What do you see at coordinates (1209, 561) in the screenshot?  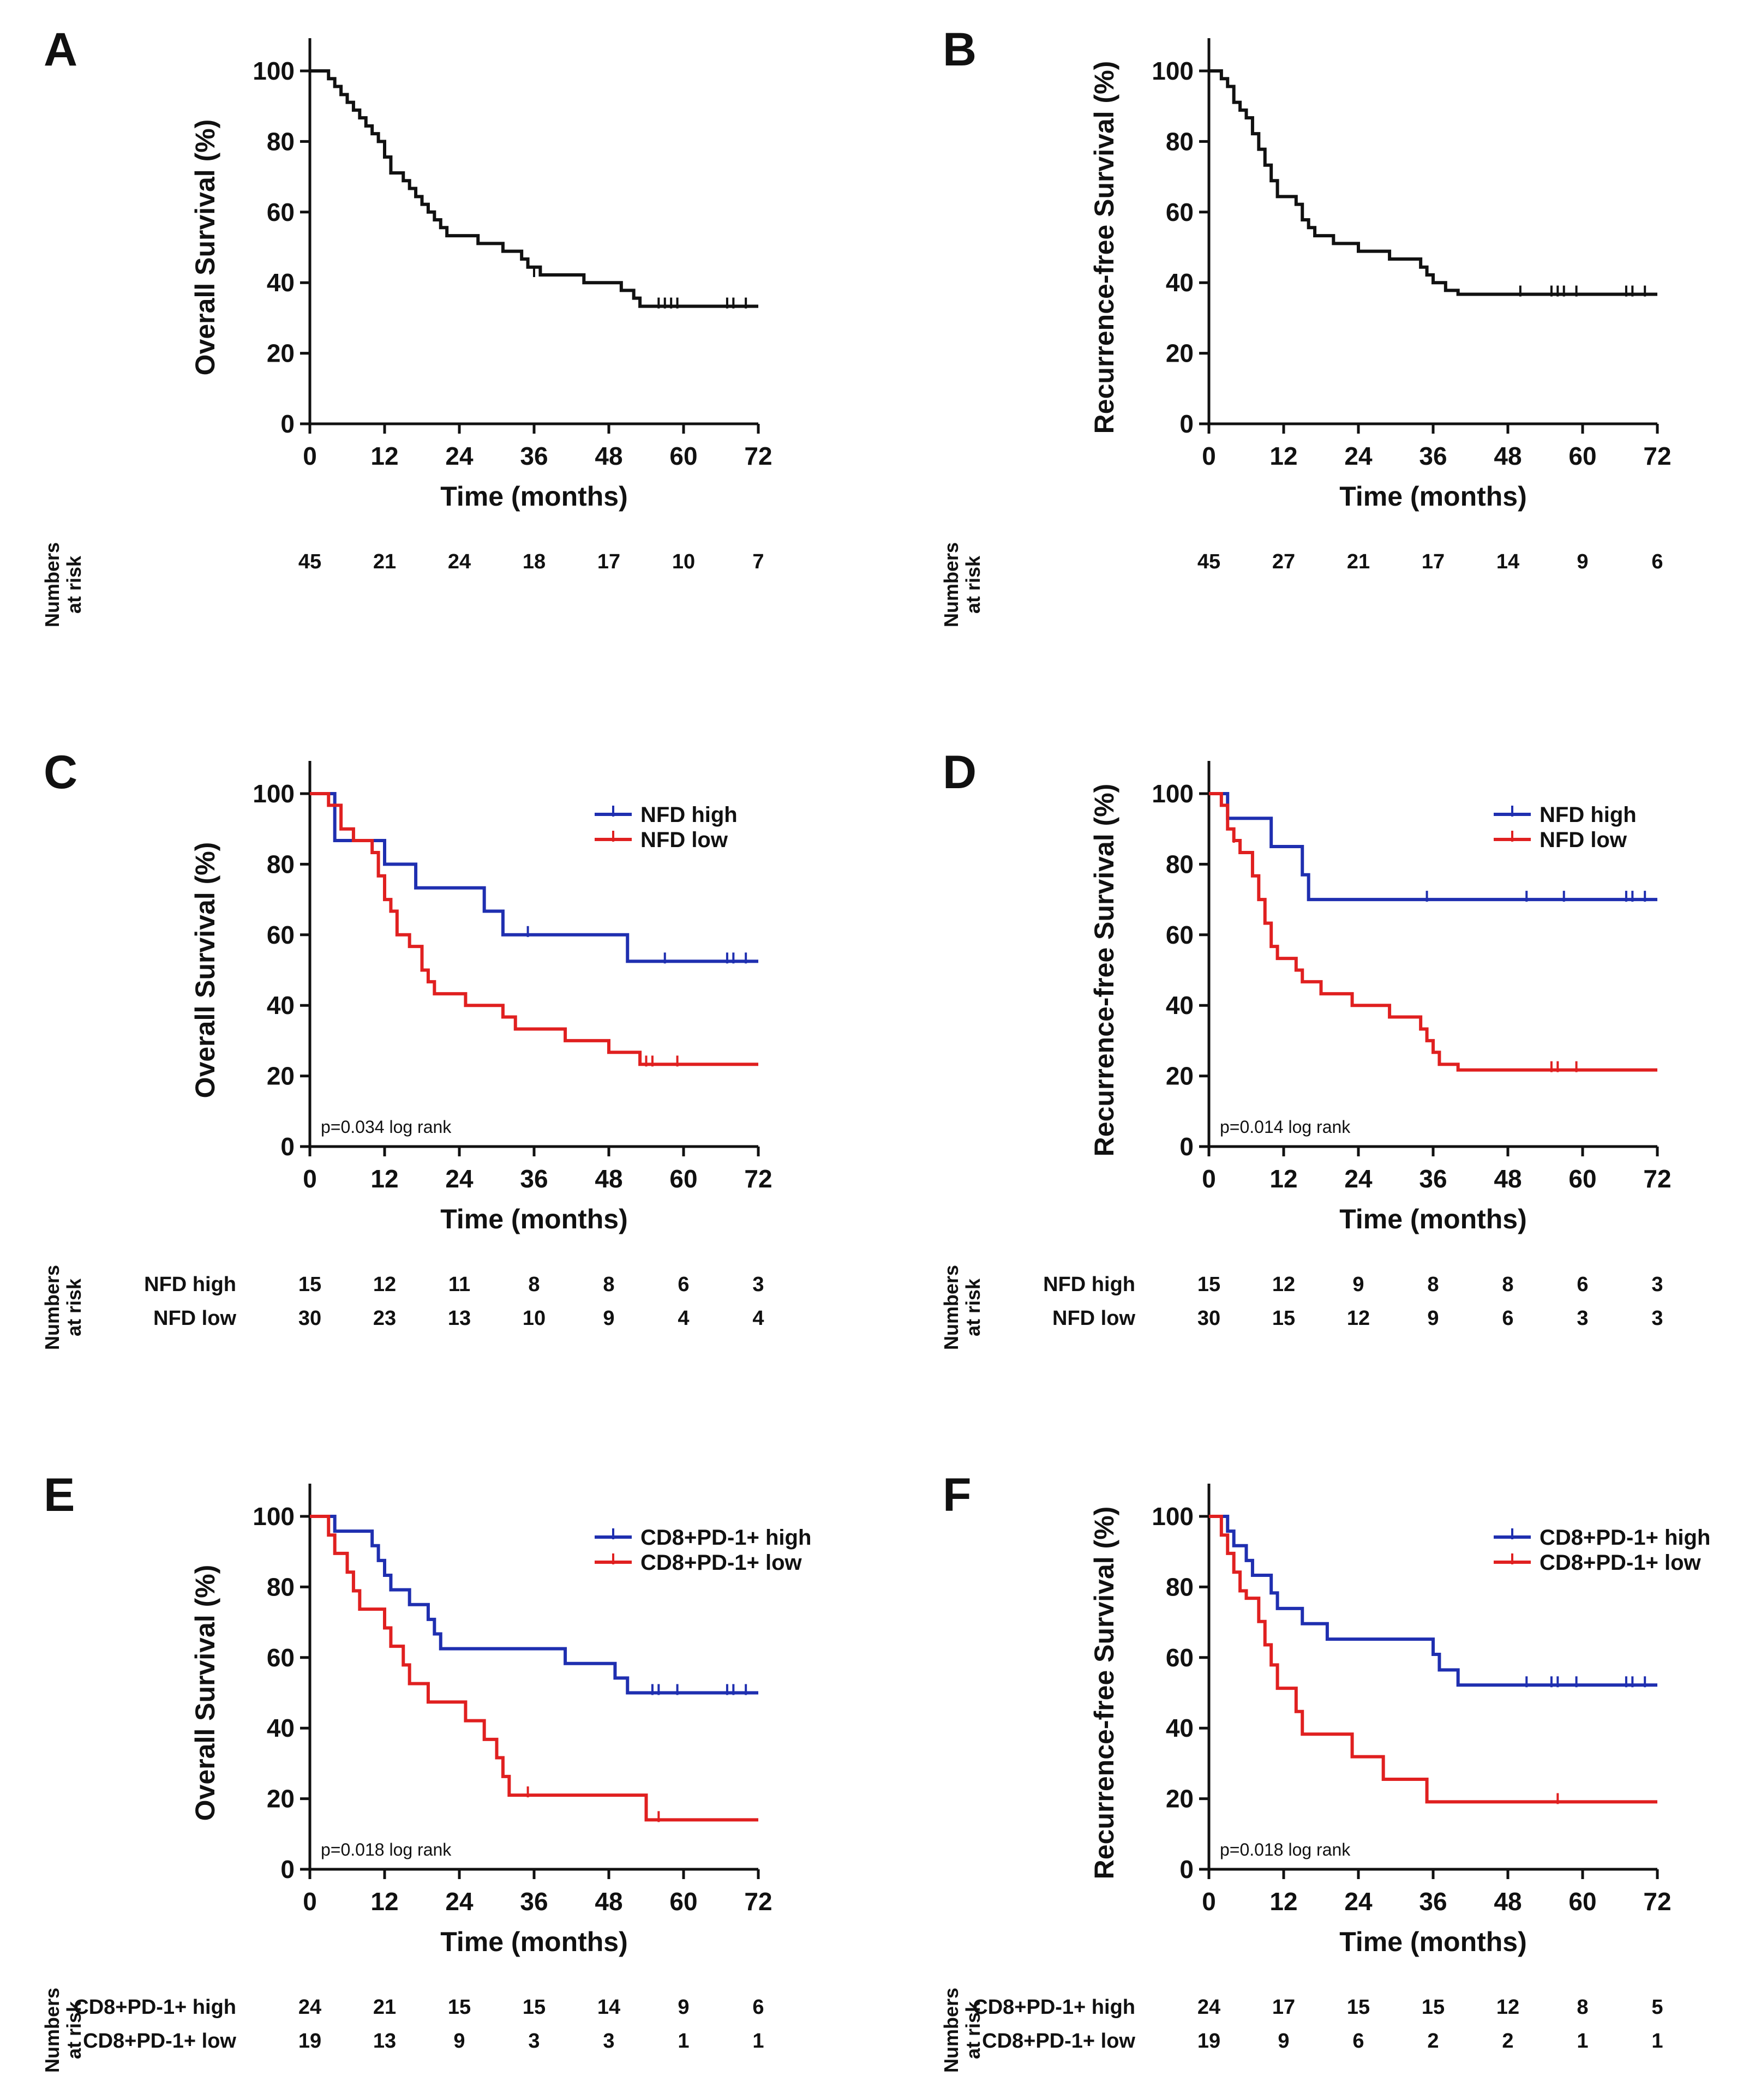 I see `risk-count: 45` at bounding box center [1209, 561].